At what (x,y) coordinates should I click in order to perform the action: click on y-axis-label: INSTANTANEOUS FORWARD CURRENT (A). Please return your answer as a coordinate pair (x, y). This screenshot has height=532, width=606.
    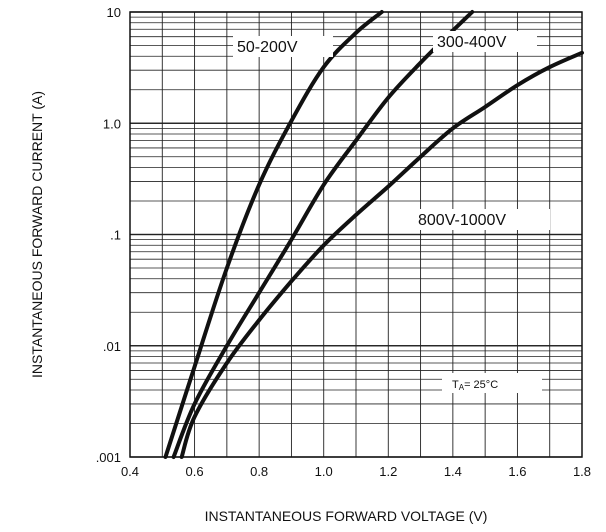
    Looking at the image, I should click on (37, 234).